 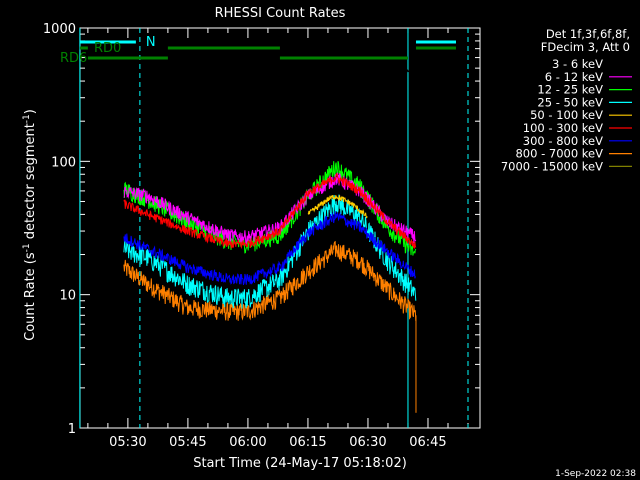 What do you see at coordinates (307, 442) in the screenshot?
I see `x-tick-label: 06:15` at bounding box center [307, 442].